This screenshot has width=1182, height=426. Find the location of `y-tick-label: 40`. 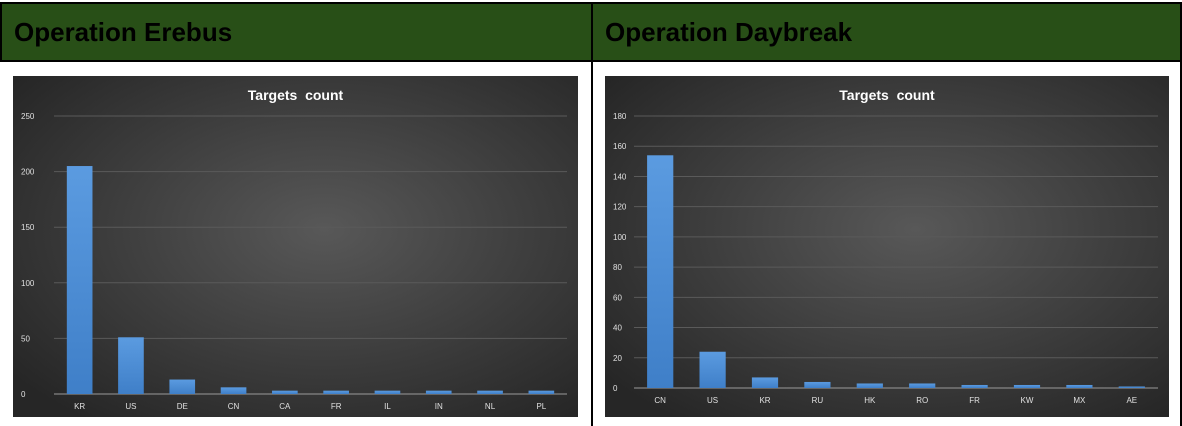

y-tick-label: 40 is located at coordinates (617, 328).